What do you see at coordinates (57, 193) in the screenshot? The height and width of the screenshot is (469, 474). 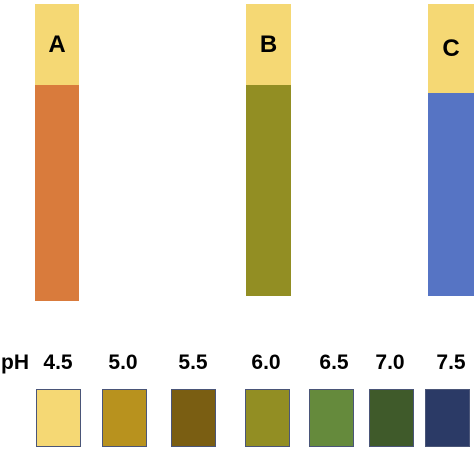 I see `strip-a-color-zone` at bounding box center [57, 193].